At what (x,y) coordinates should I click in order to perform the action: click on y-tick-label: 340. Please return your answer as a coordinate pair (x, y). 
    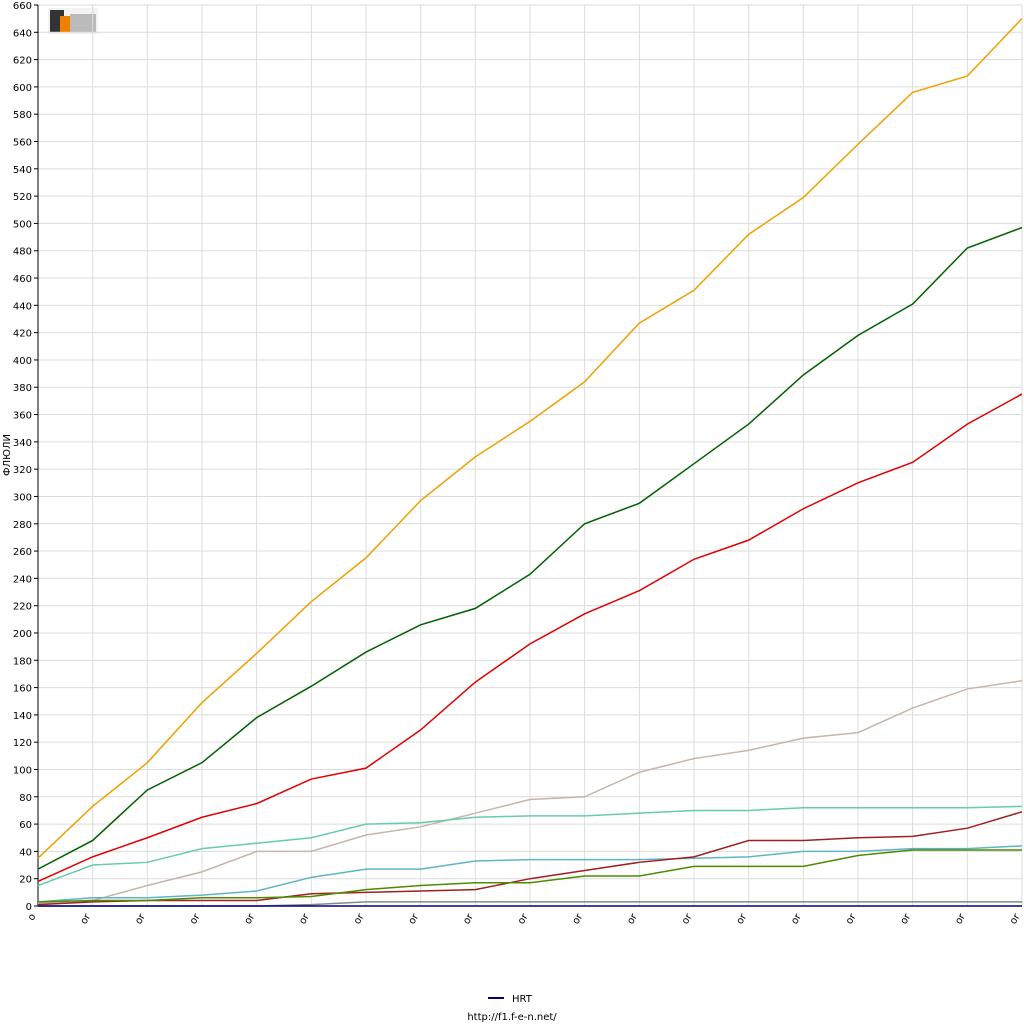
    Looking at the image, I should click on (22, 443).